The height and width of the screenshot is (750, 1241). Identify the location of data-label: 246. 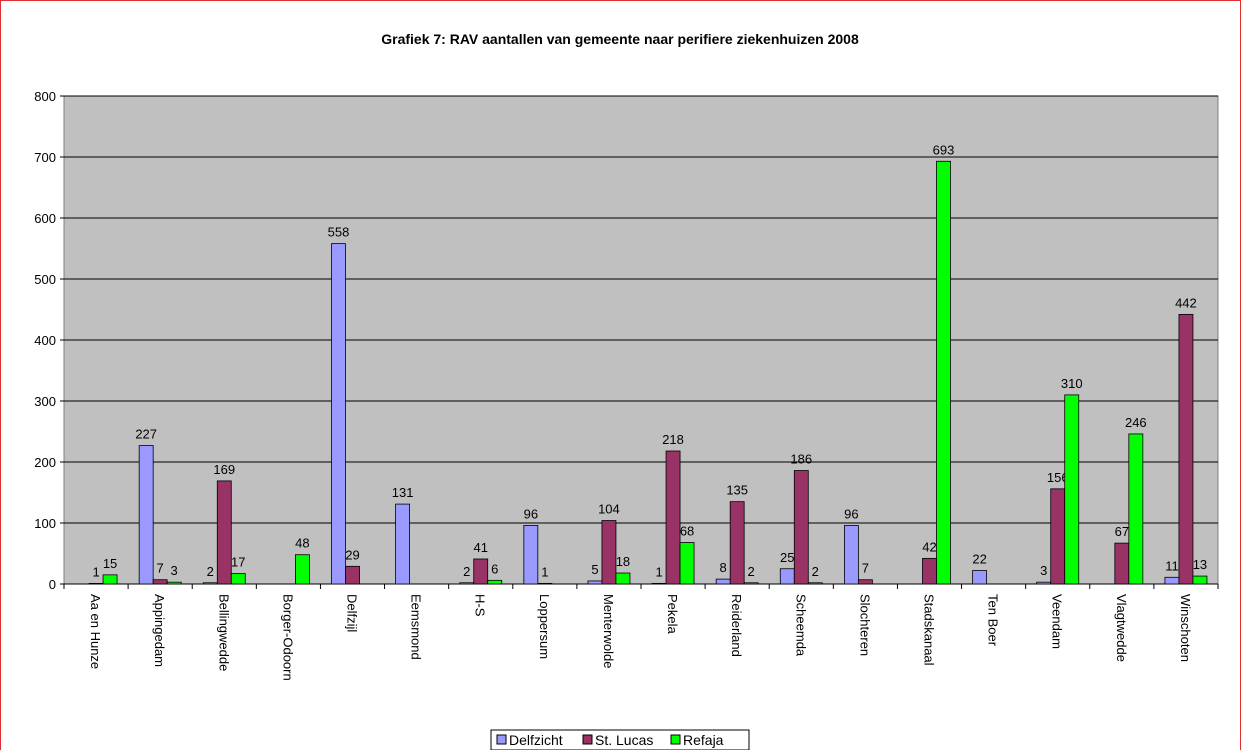
(1136, 422).